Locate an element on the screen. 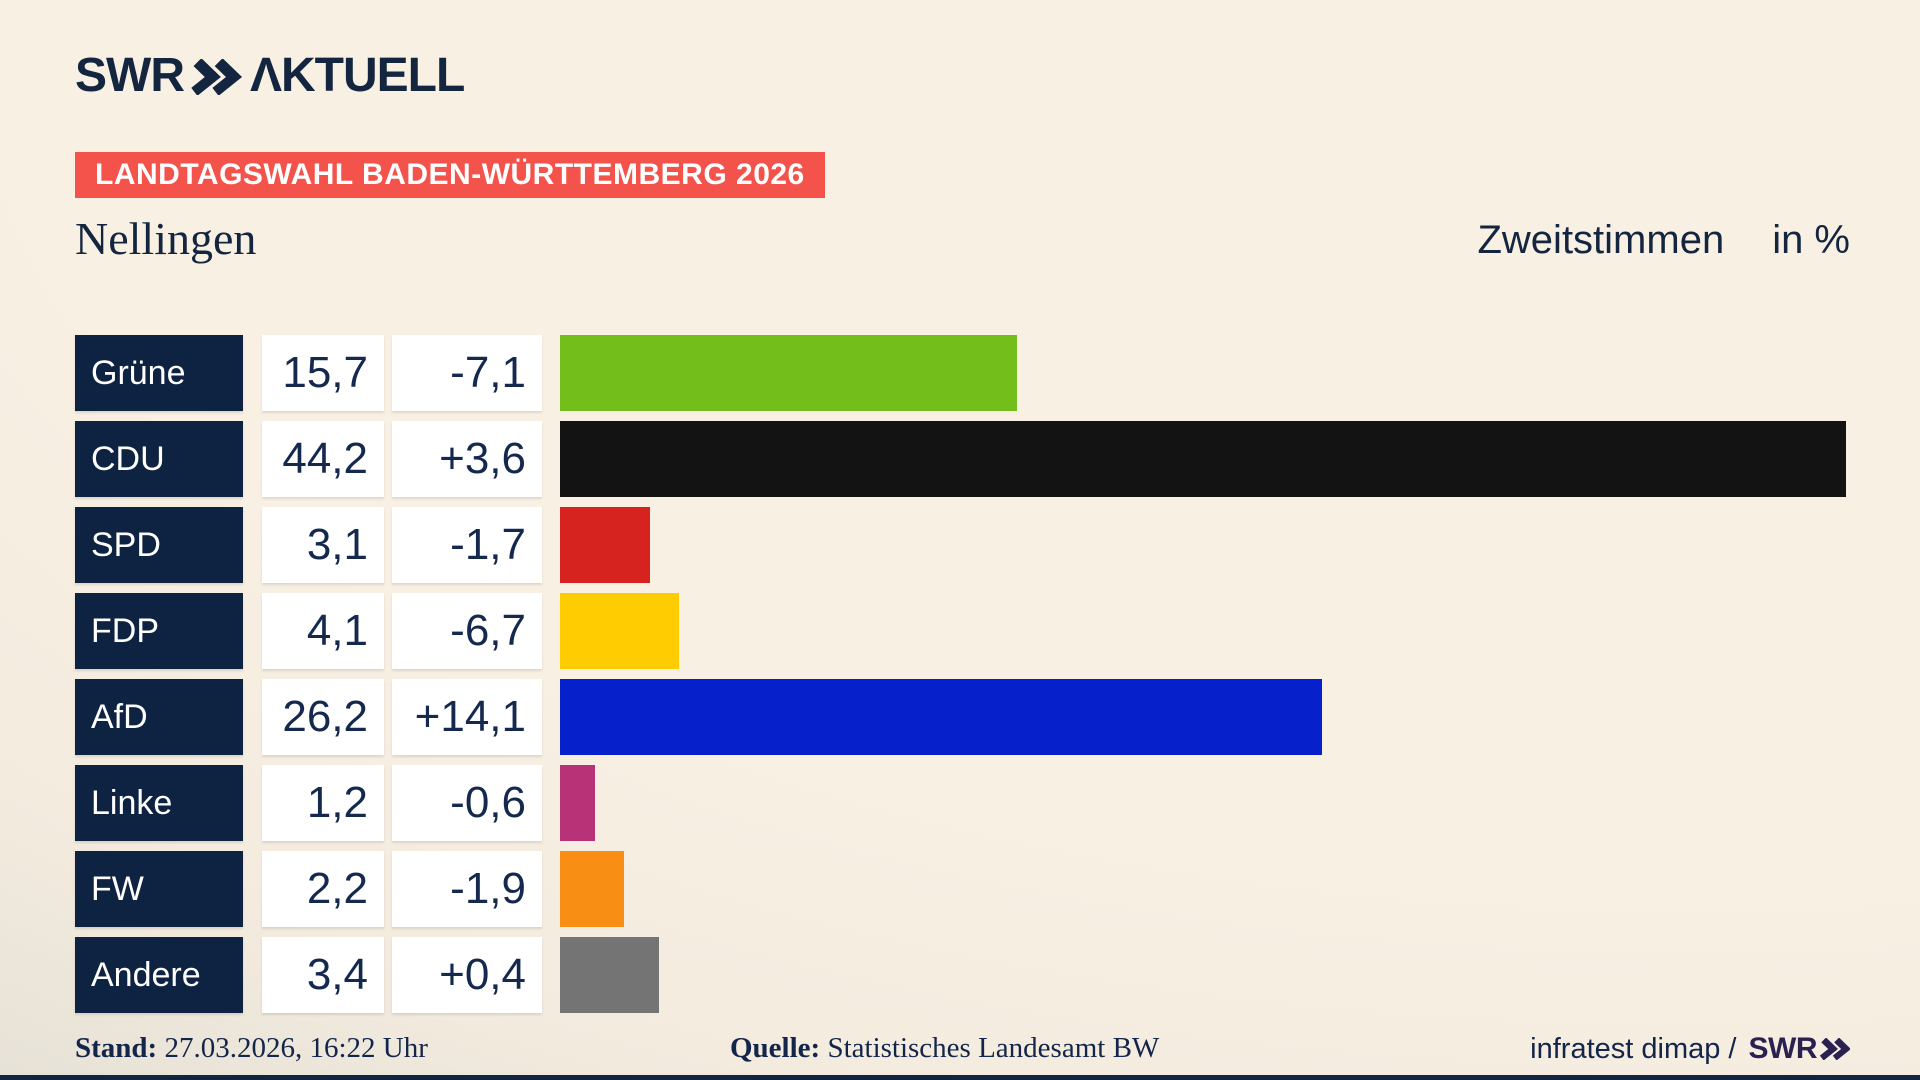 Image resolution: width=1920 pixels, height=1080 pixels. vote-share-change: -1,9 is located at coordinates (467, 889).